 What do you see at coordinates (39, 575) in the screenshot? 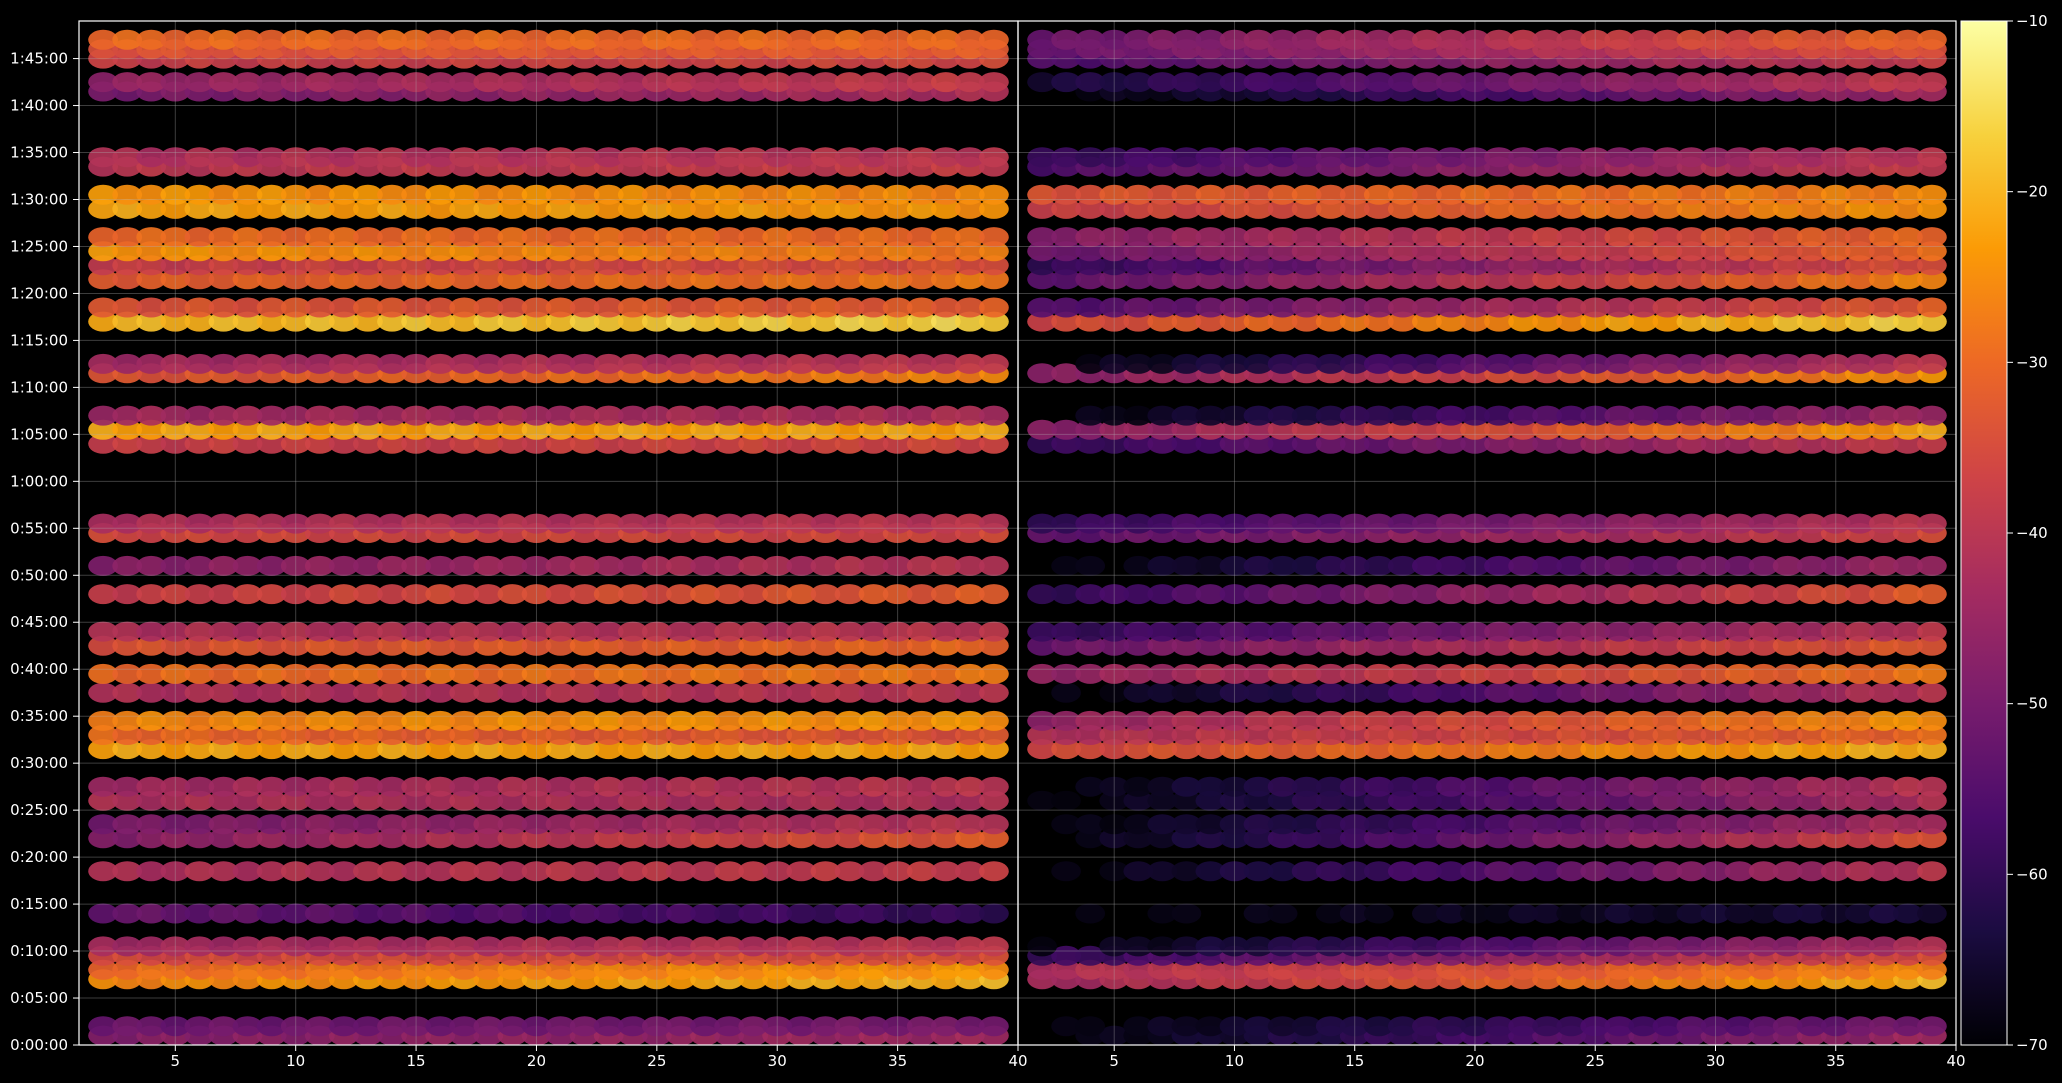
I see `y-tick-label: 0:50:00` at bounding box center [39, 575].